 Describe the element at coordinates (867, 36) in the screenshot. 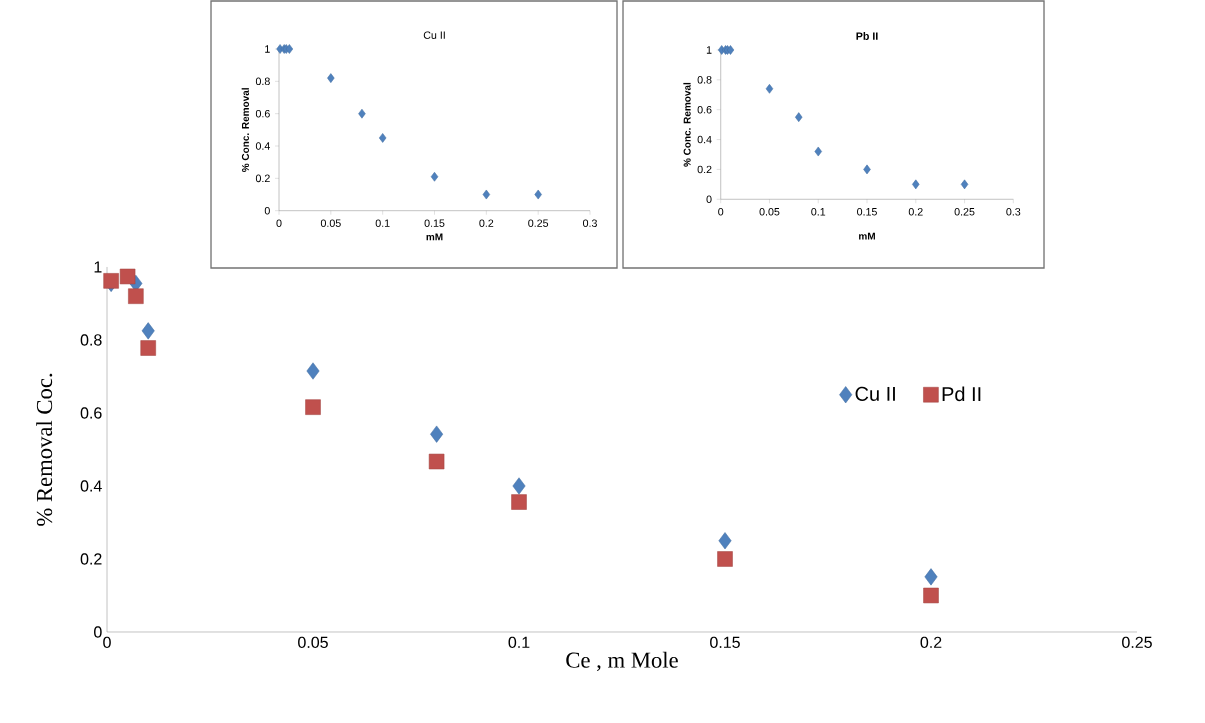

I see `chart-title: Pb II` at that location.